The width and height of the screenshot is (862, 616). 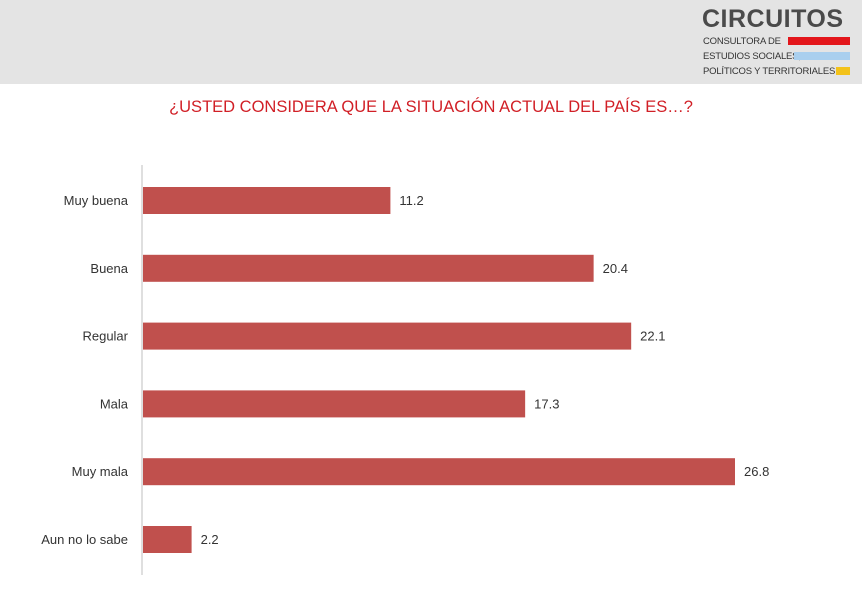 I want to click on logo-blue-bar, so click(x=822, y=56).